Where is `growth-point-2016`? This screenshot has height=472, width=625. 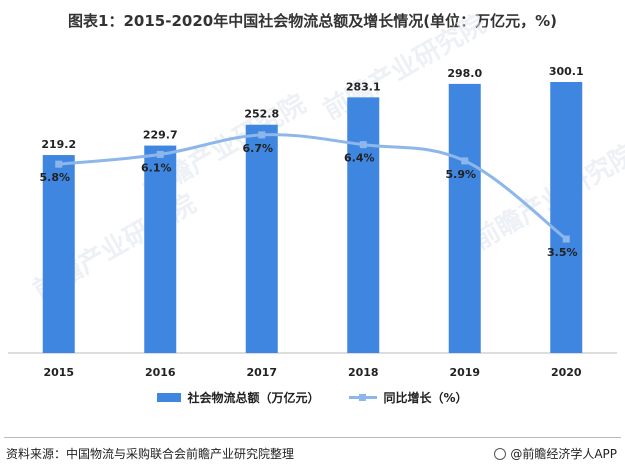 growth-point-2016 is located at coordinates (160, 154).